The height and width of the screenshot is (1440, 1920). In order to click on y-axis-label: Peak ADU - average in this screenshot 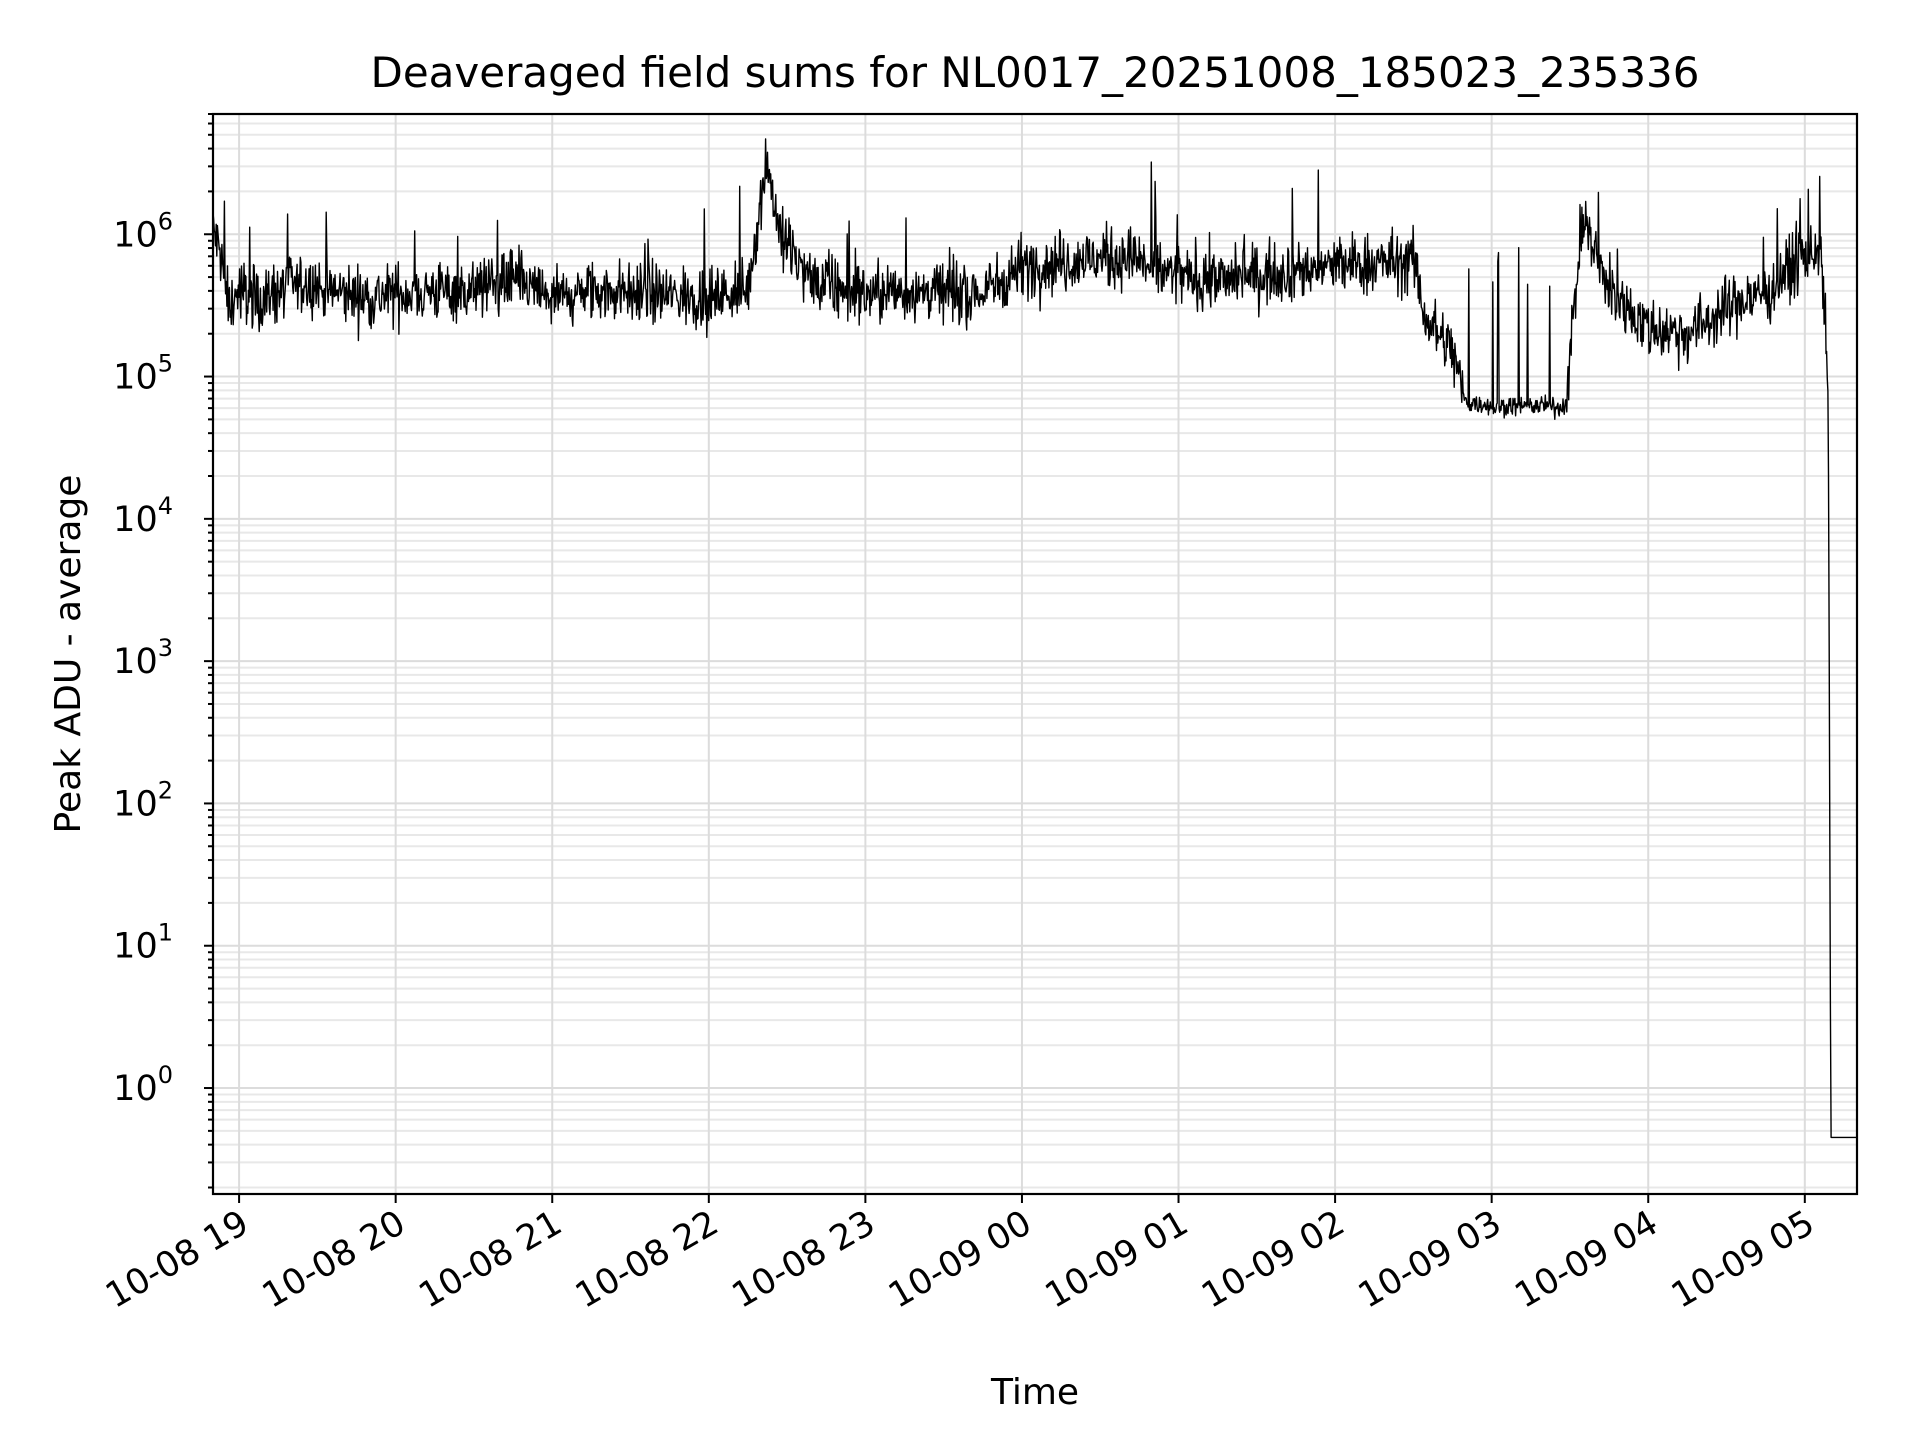, I will do `click(68, 654)`.